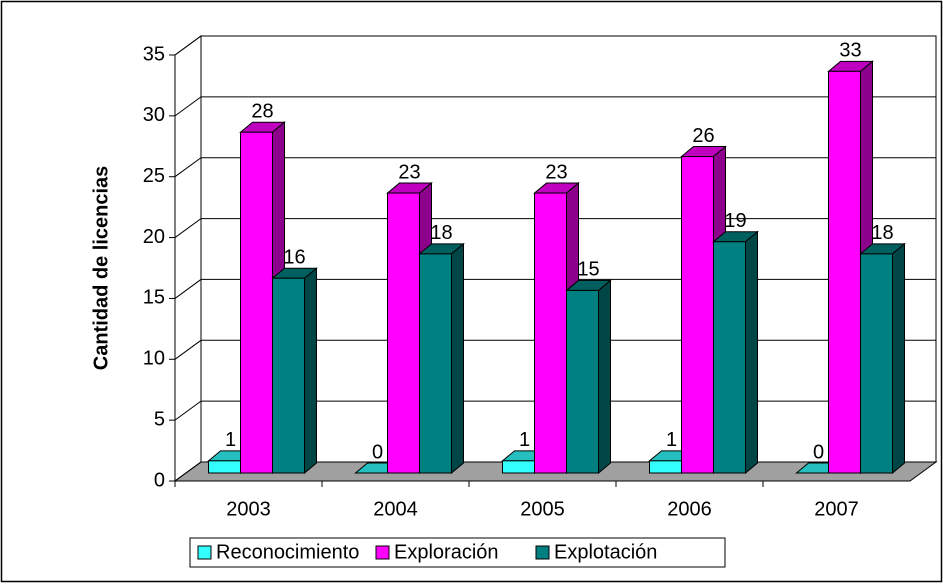 This screenshot has width=943, height=588. I want to click on data-label: 26, so click(703, 136).